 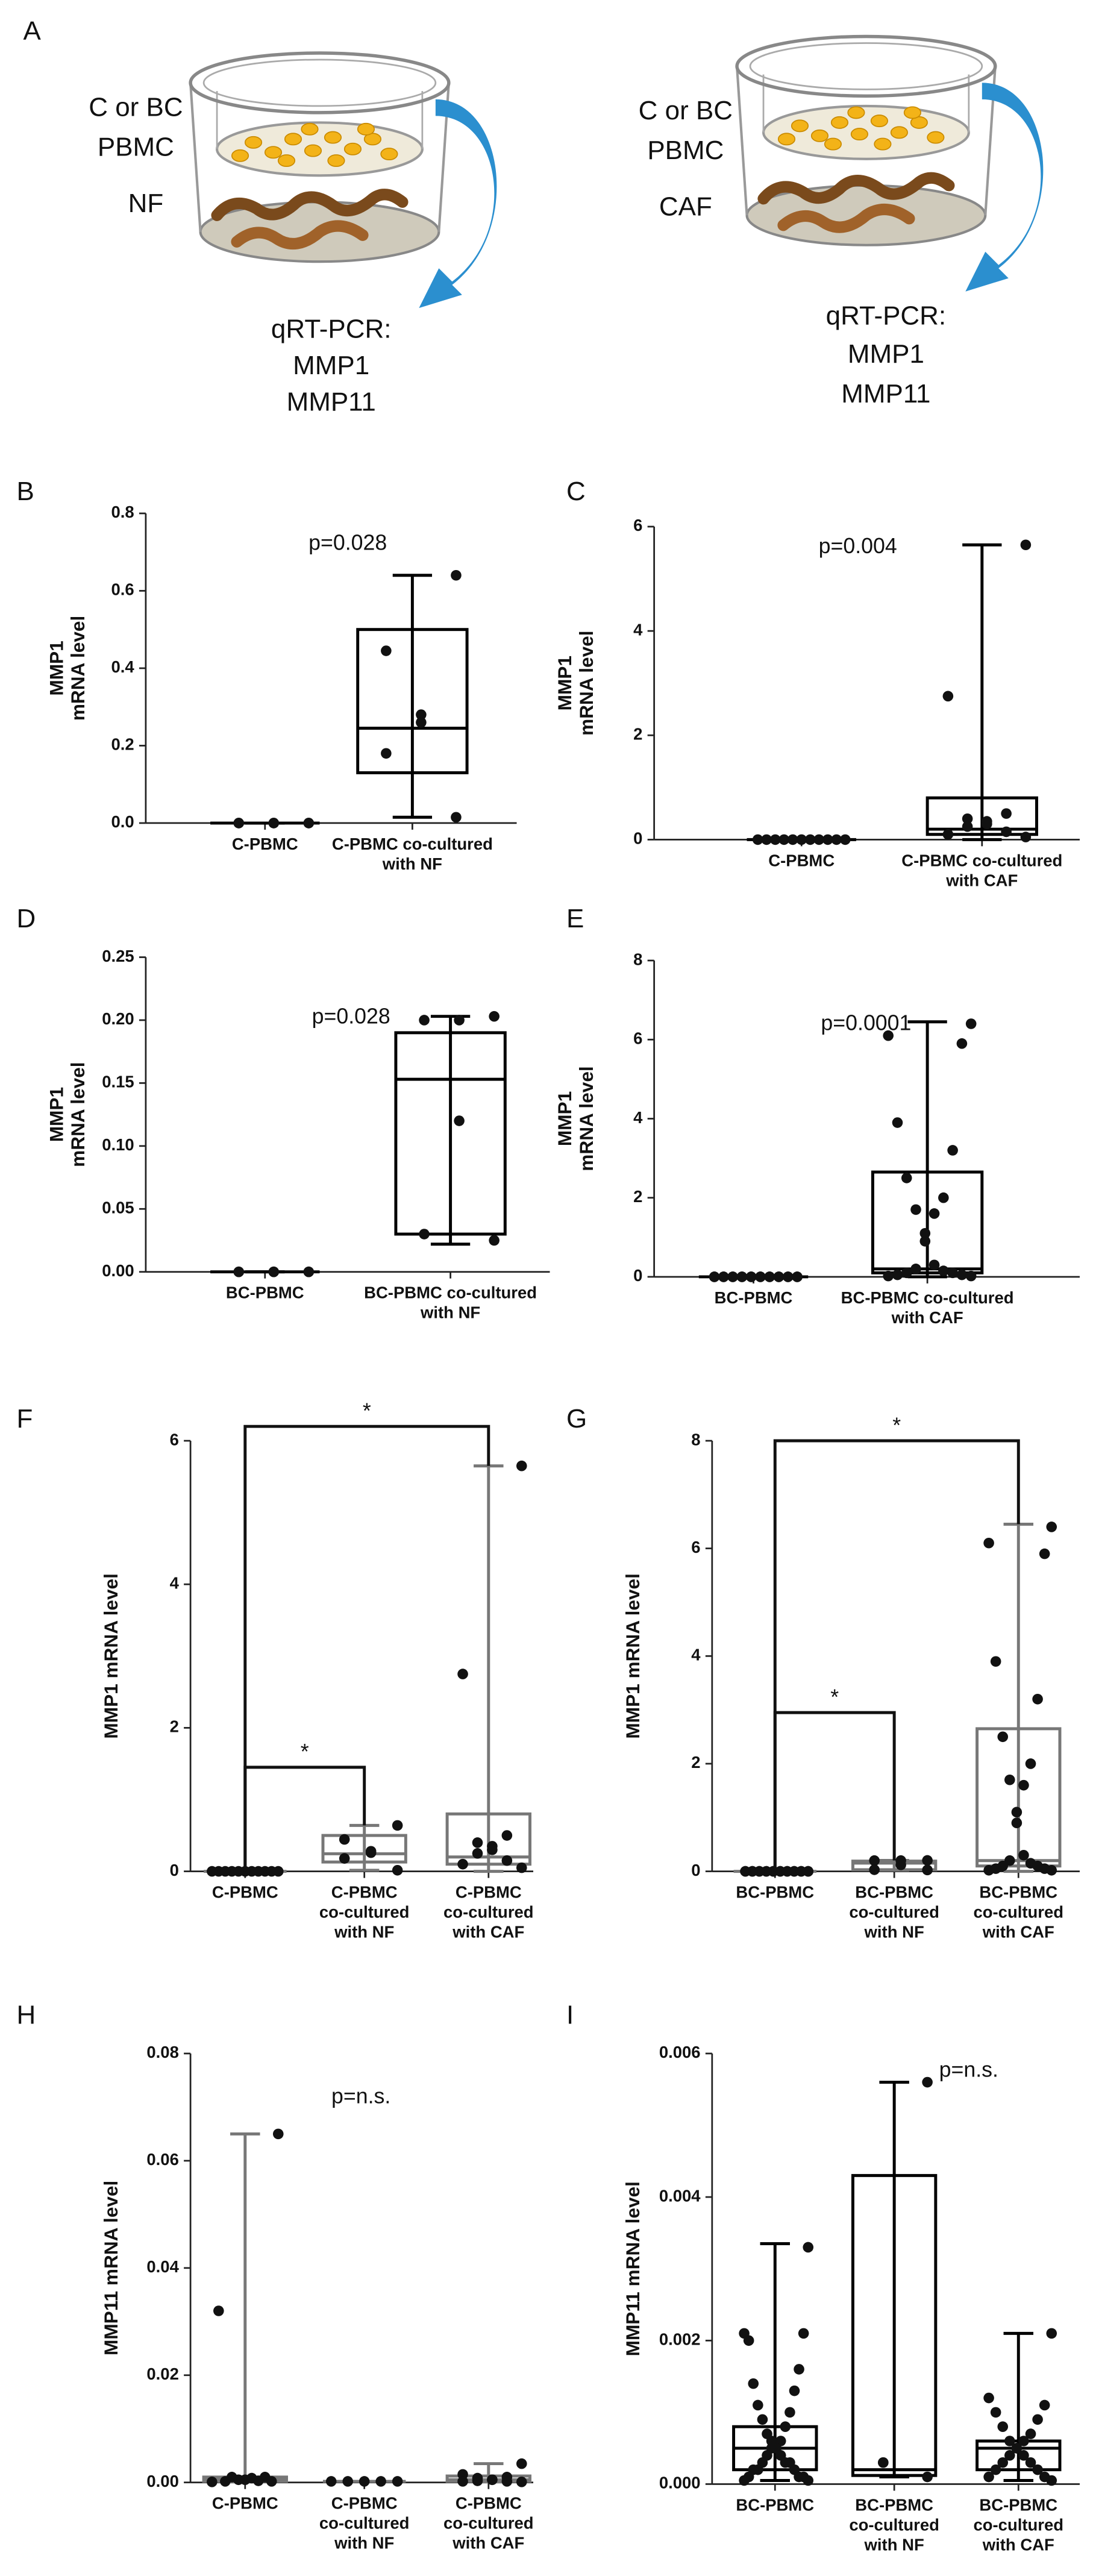 I want to click on y-axis-label: MMP11 mRNA level, so click(x=633, y=2268).